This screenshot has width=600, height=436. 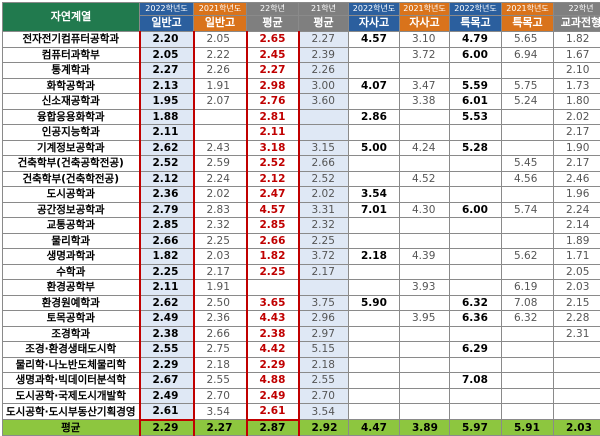 What do you see at coordinates (425, 148) in the screenshot?
I see `value-cell: 4.24` at bounding box center [425, 148].